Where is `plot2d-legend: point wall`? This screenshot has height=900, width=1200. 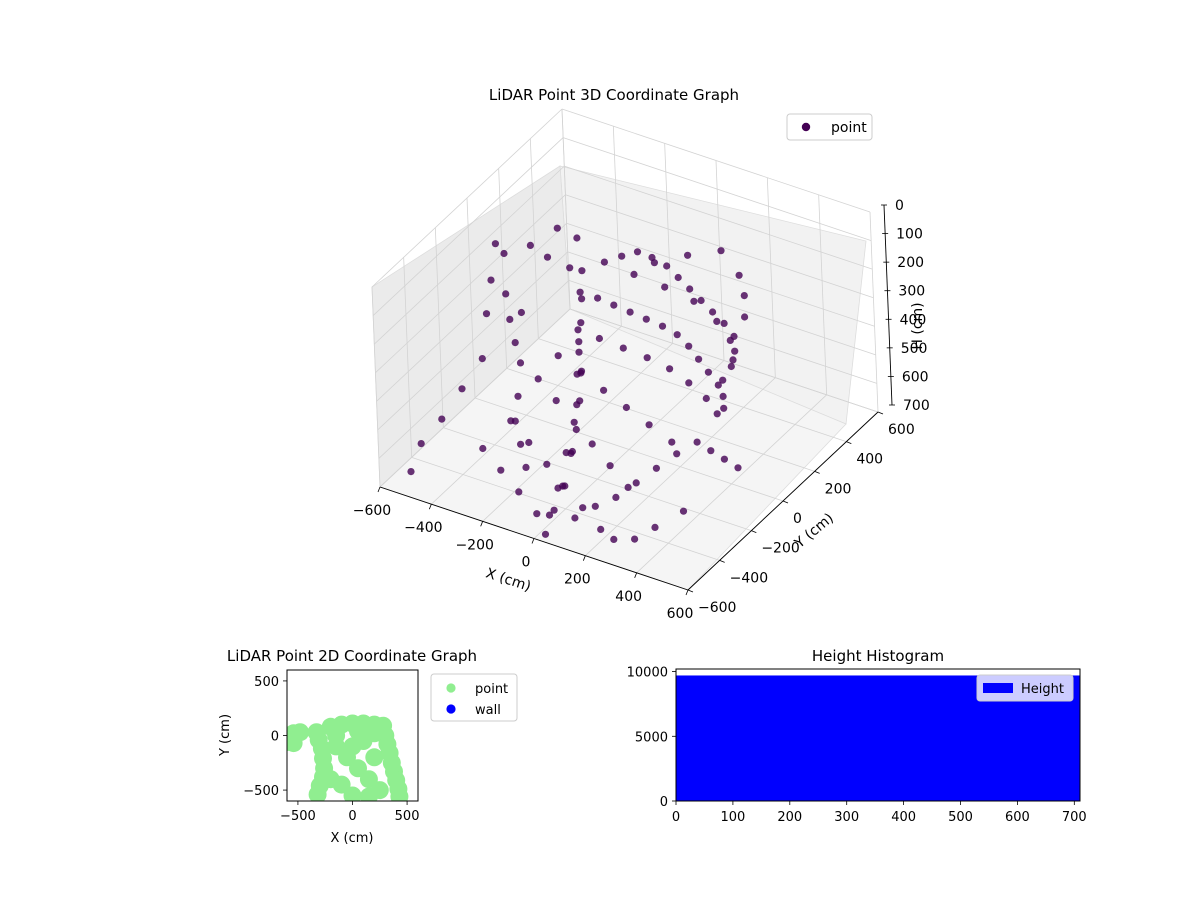 plot2d-legend: point wall is located at coordinates (474, 697).